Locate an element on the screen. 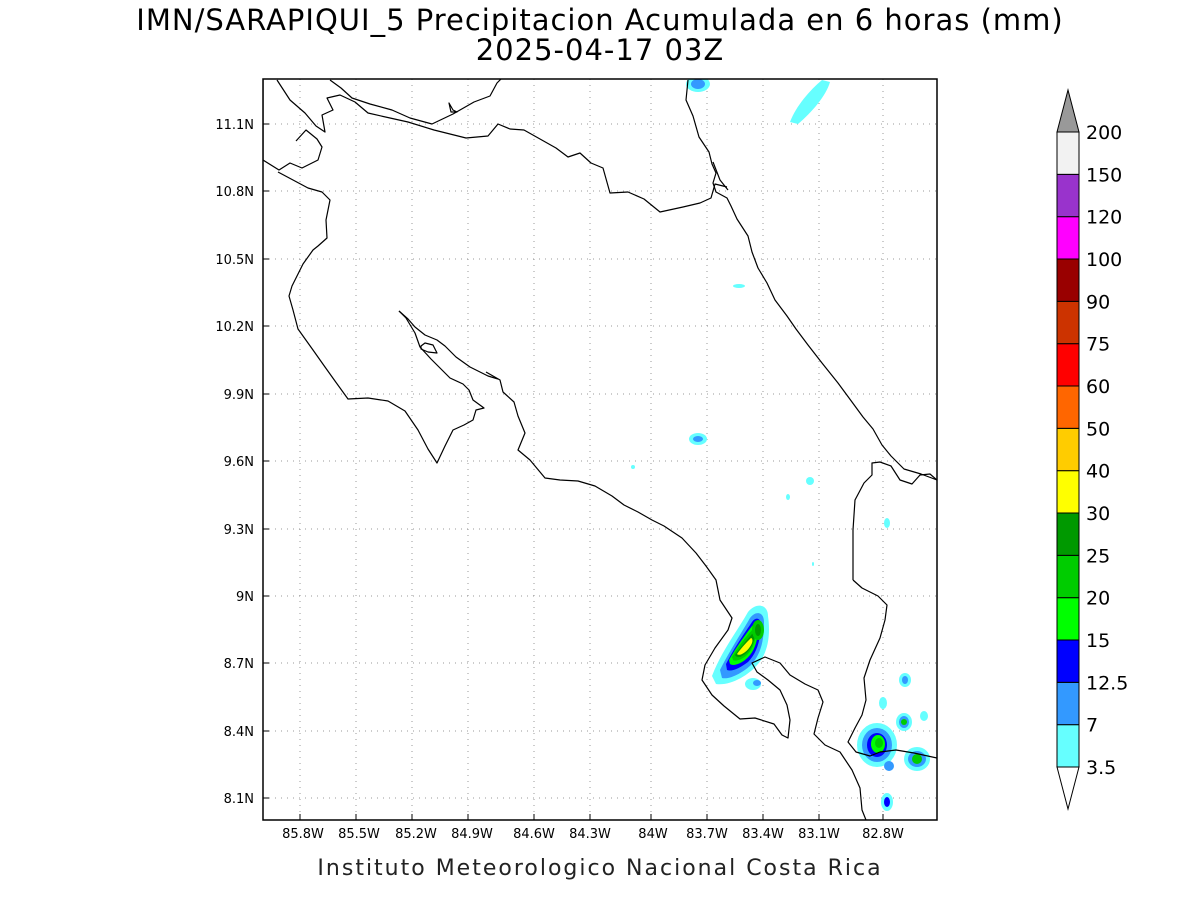  colorbar-label: 60 is located at coordinates (1098, 387).